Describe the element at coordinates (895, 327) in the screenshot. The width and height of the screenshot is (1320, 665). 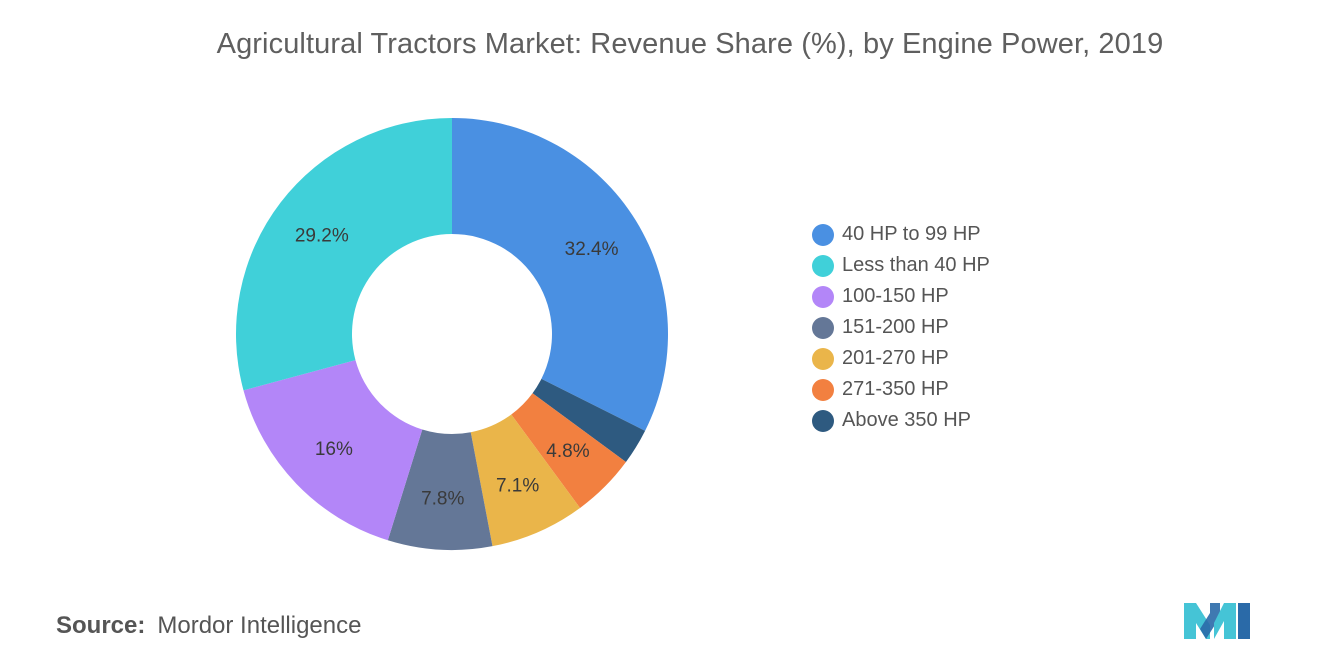
I see `legend-label: 151-200 HP` at that location.